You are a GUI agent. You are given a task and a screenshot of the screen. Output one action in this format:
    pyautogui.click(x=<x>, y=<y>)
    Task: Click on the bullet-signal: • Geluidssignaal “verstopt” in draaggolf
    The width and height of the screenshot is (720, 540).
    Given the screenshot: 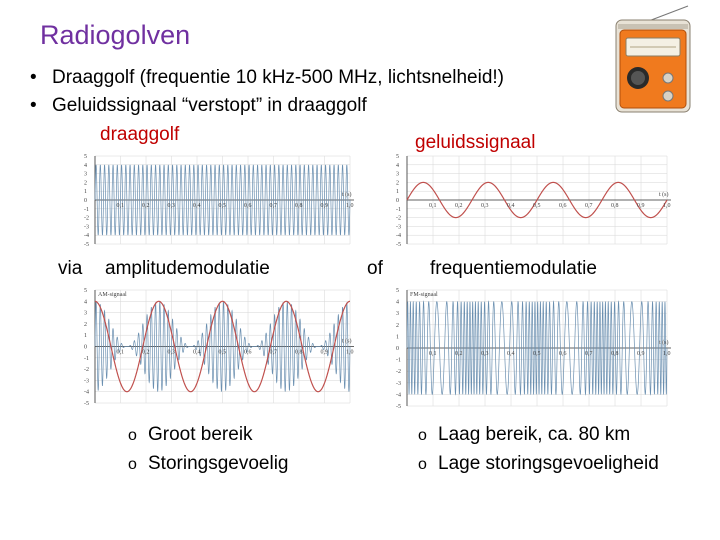 What is the action you would take?
    pyautogui.click(x=198, y=106)
    